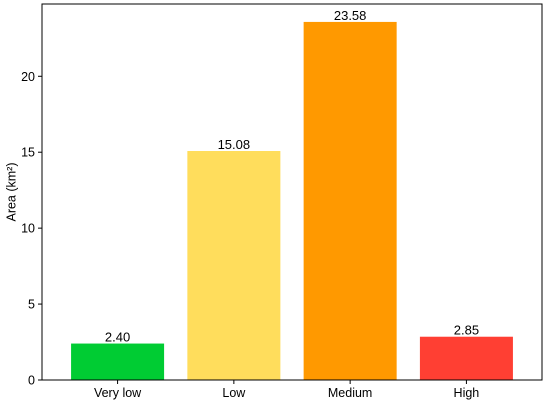 The width and height of the screenshot is (550, 403). I want to click on y-tick-label: 15, so click(28, 153).